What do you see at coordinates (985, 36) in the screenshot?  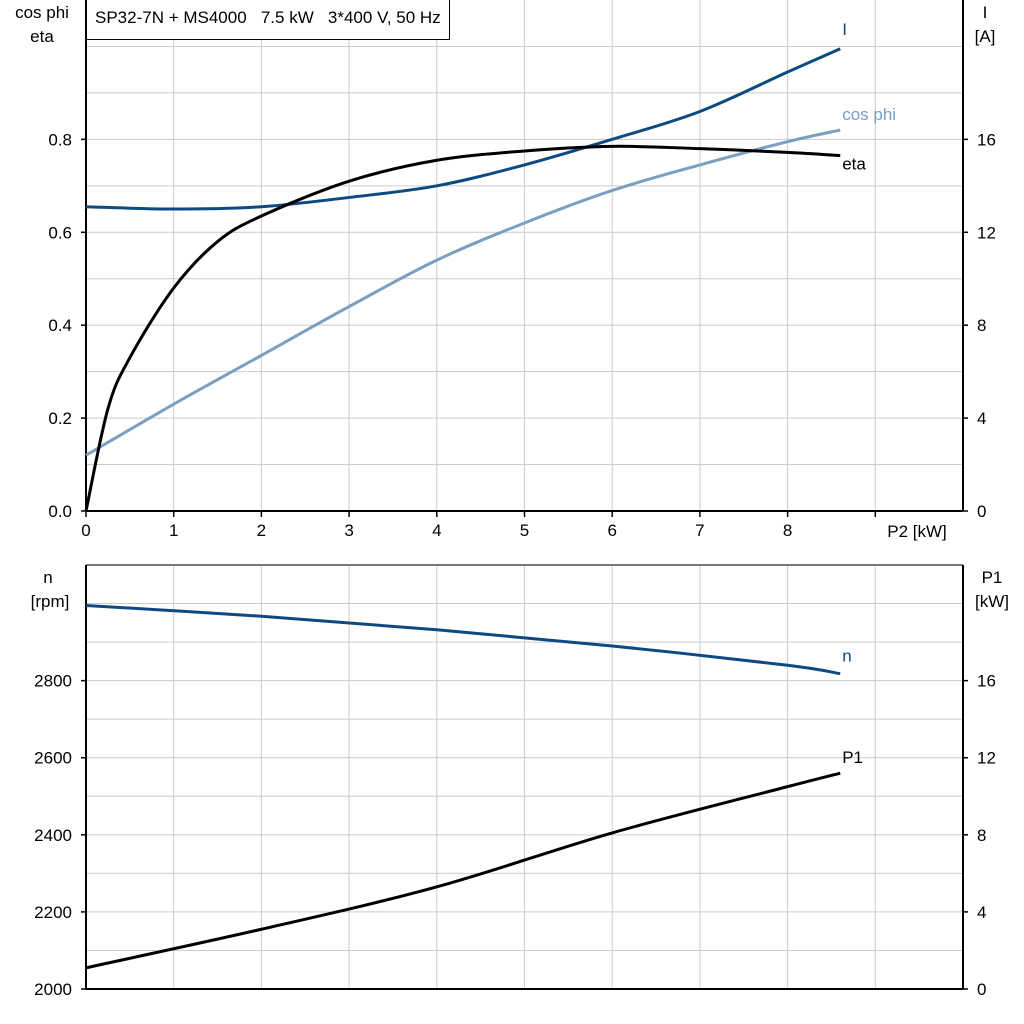 I see `y-axis-label-right: [A]` at bounding box center [985, 36].